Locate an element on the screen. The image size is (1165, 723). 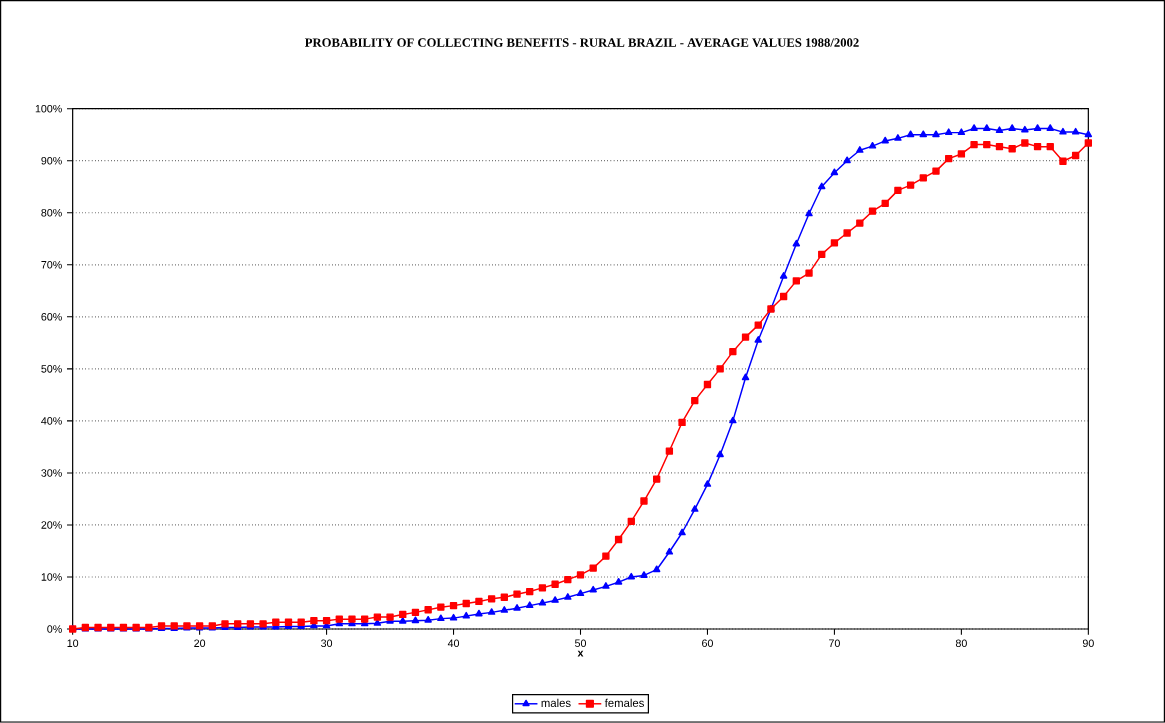
x-tick-label: 10 is located at coordinates (73, 643).